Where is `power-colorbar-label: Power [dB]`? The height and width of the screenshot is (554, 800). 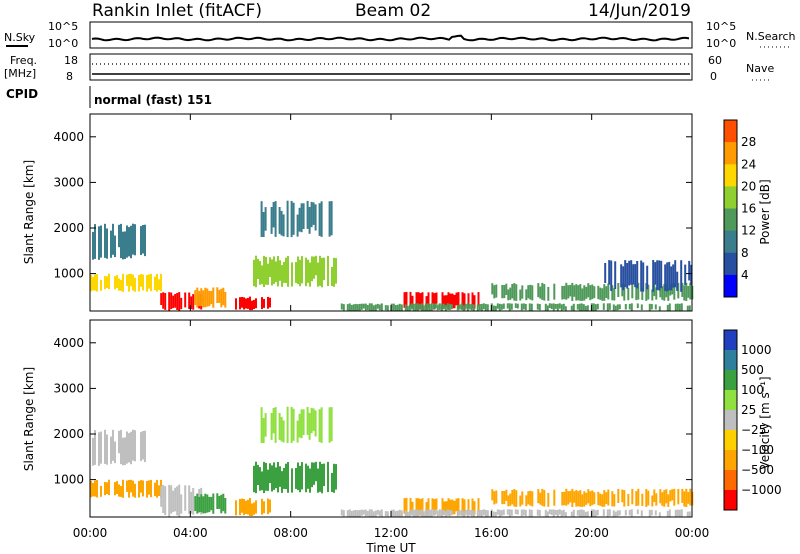
power-colorbar-label: Power [dB] is located at coordinates (765, 211).